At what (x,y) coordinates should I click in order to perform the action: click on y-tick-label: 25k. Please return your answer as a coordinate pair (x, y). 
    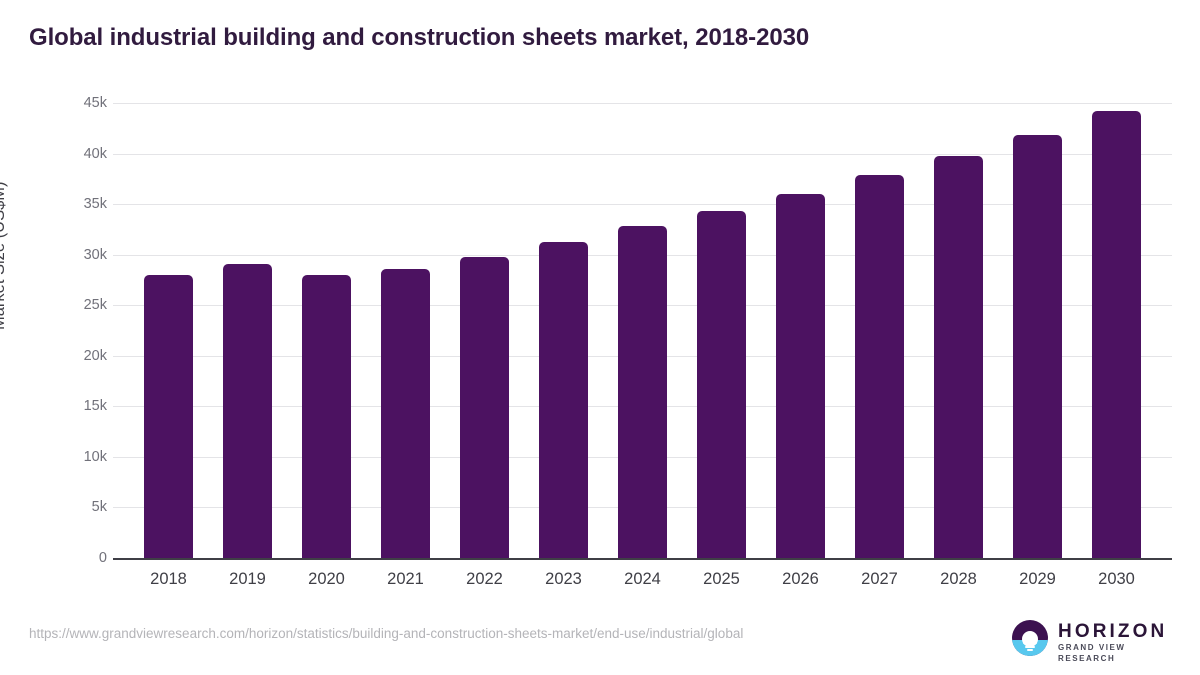
    Looking at the image, I should click on (95, 305).